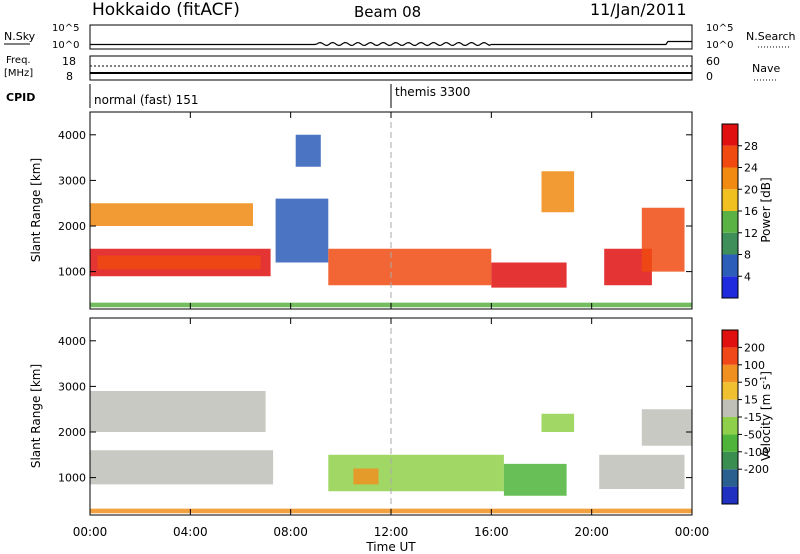 The width and height of the screenshot is (800, 554). I want to click on freq-tick-top: 18, so click(69, 61).